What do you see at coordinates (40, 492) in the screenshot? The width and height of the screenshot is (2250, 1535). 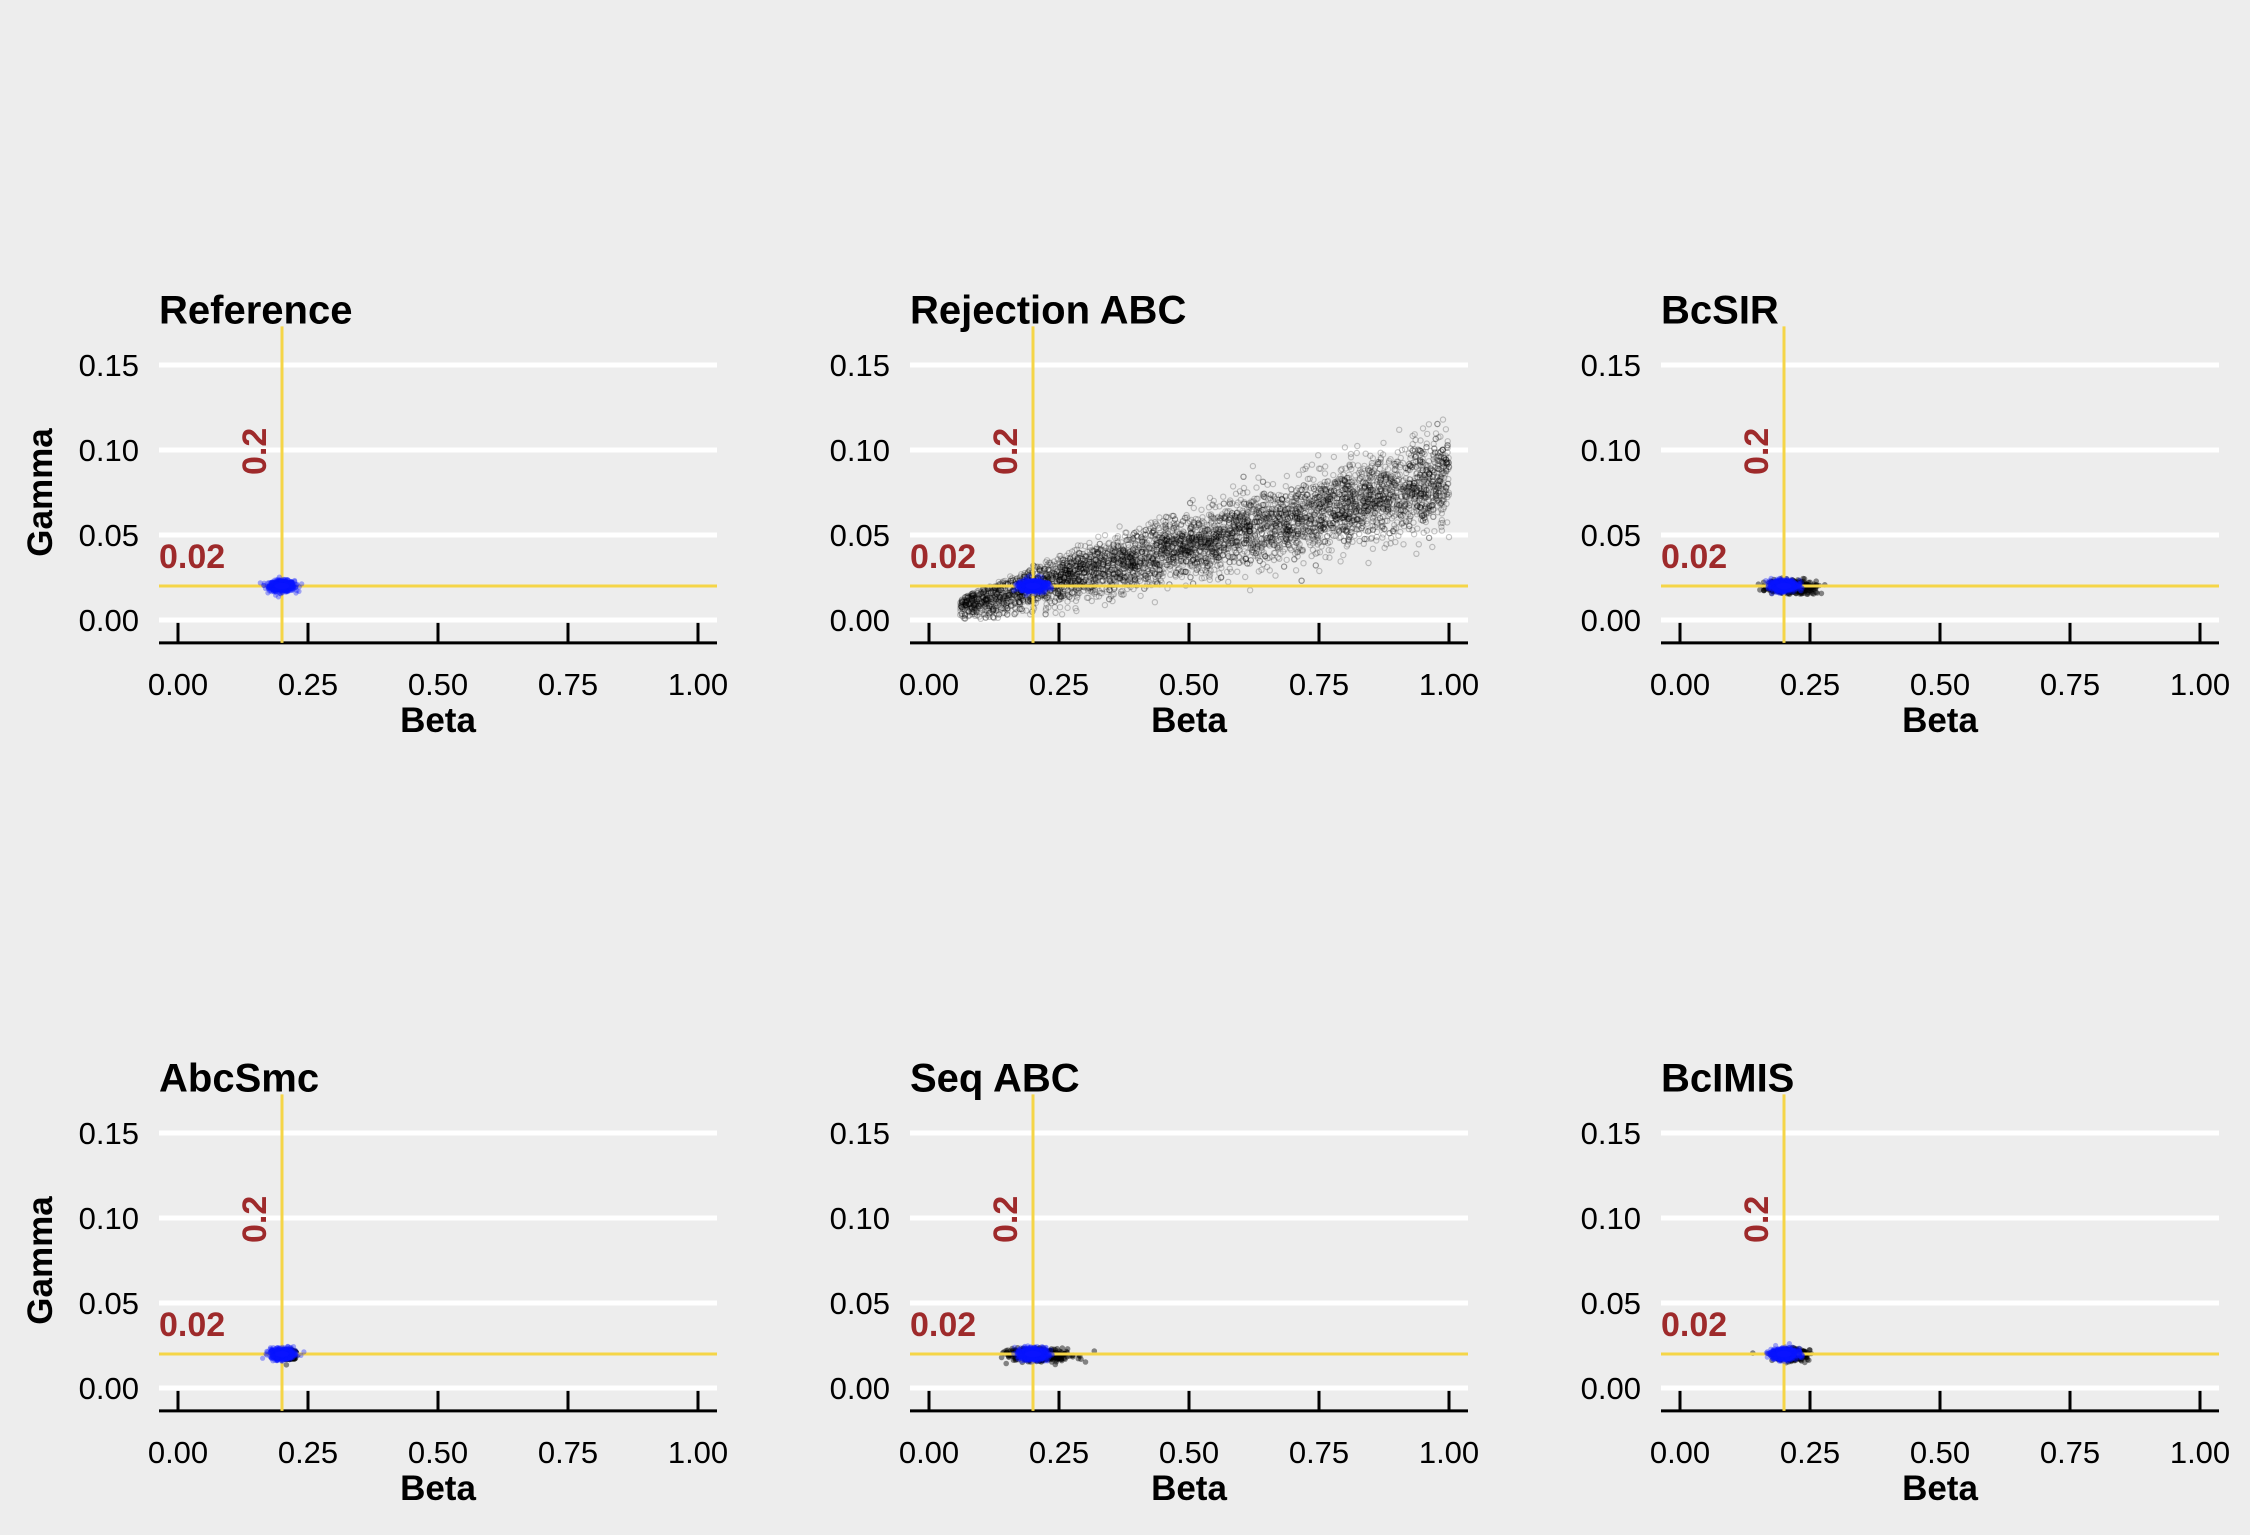 I see `y-axis-label: Gamma` at bounding box center [40, 492].